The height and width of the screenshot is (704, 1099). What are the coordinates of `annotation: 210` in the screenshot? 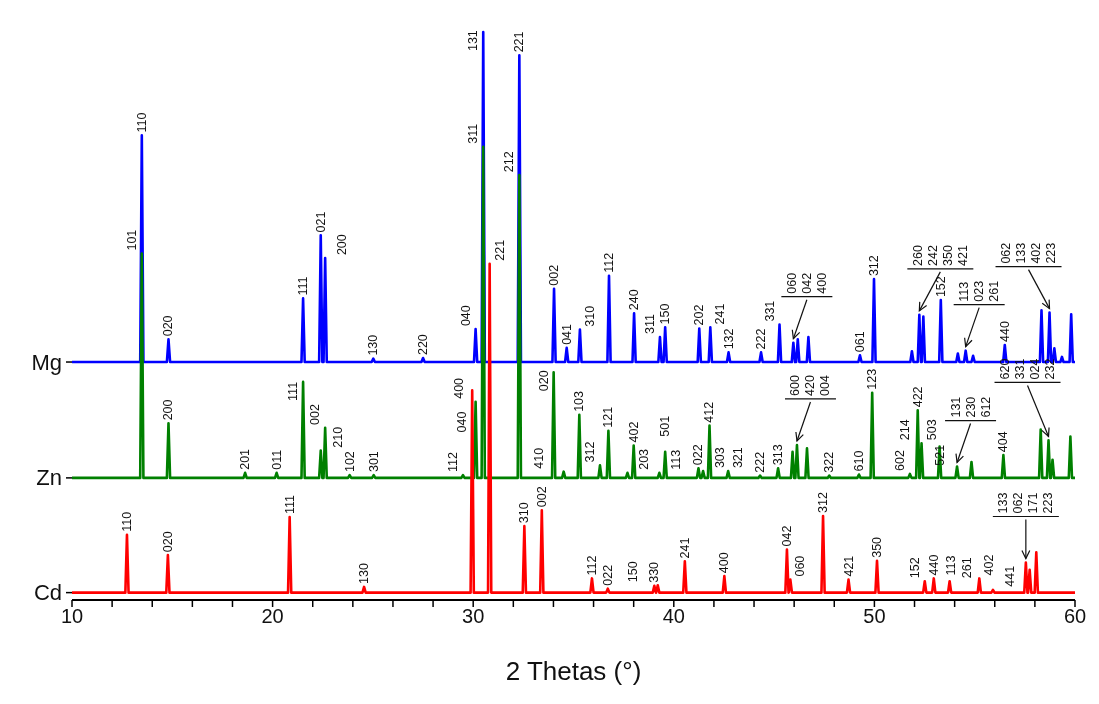 It's located at (337, 437).